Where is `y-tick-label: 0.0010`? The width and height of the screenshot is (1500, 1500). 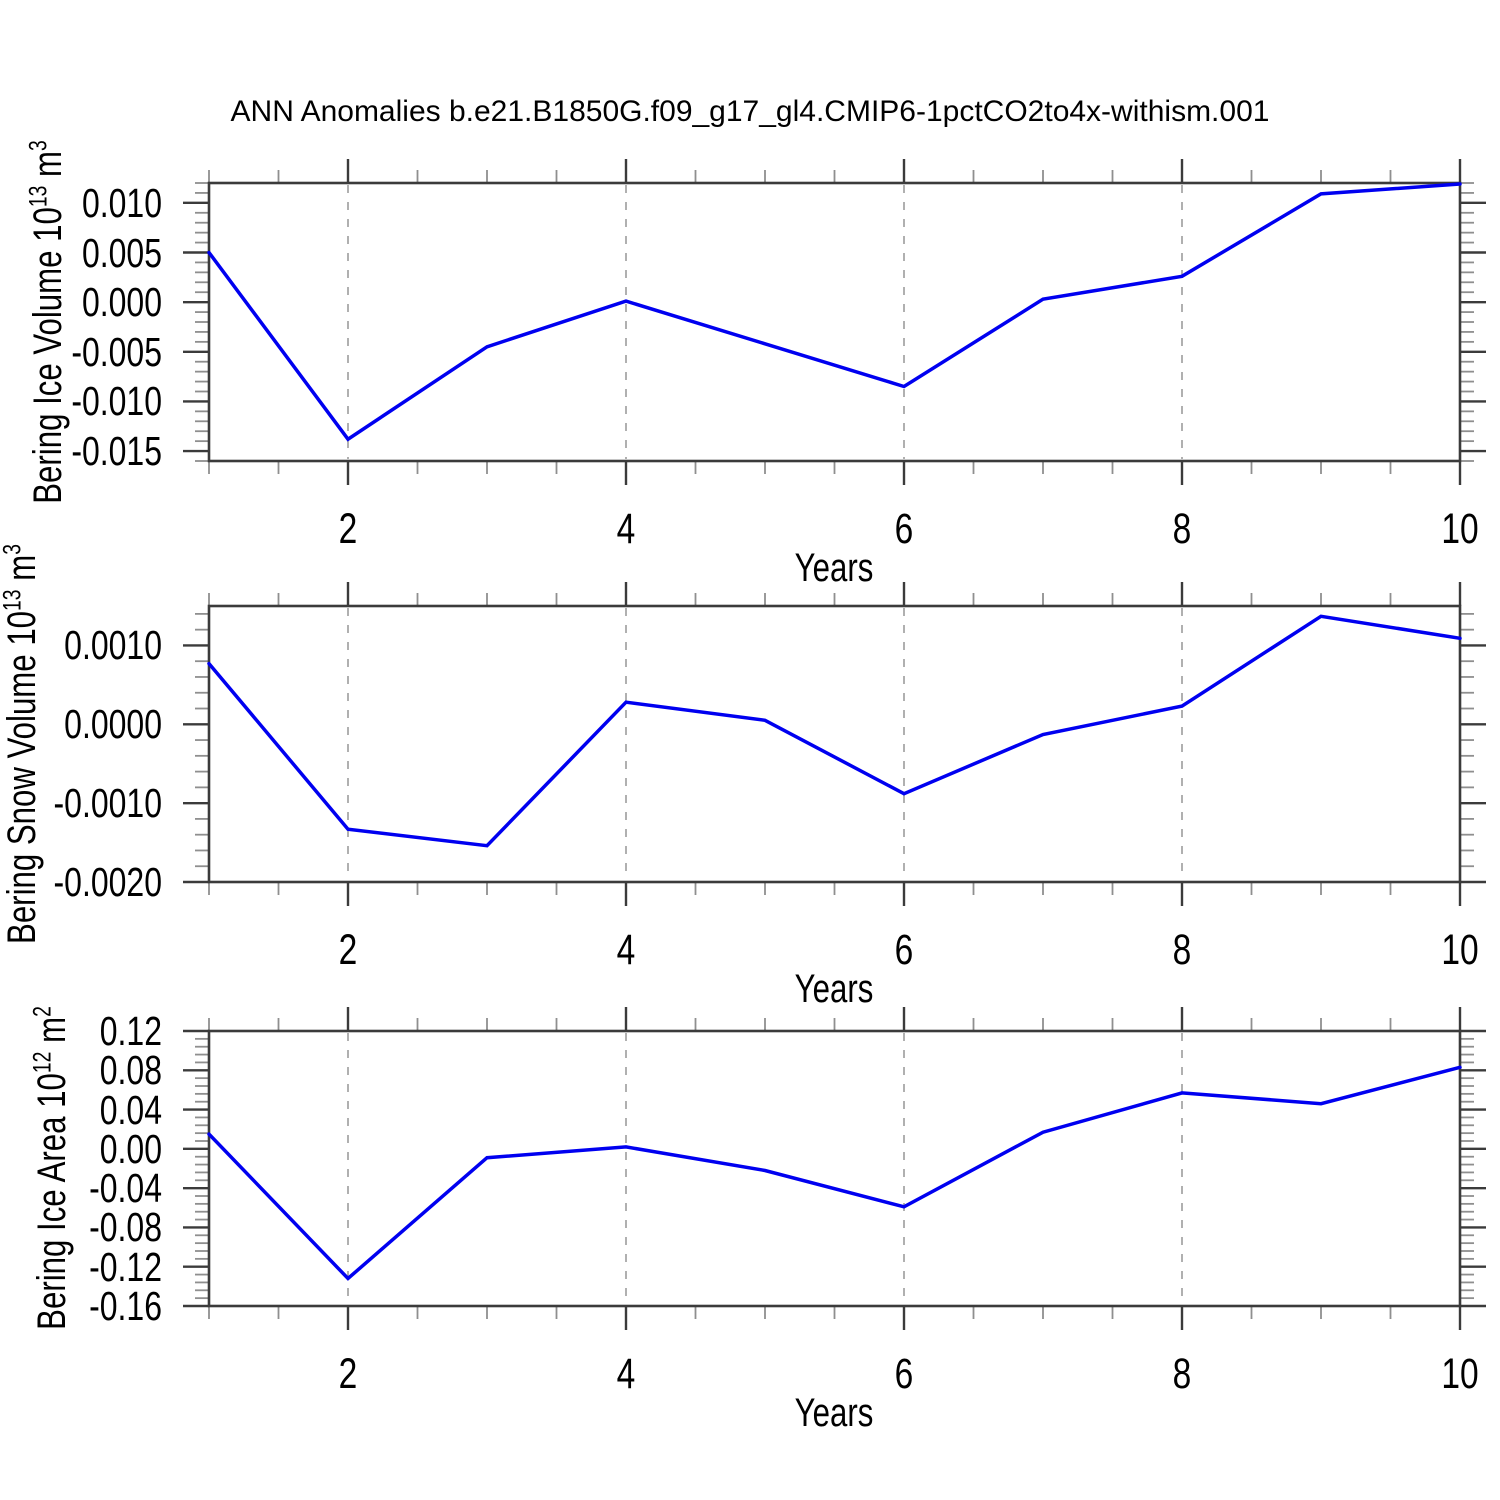
y-tick-label: 0.0010 is located at coordinates (113, 645).